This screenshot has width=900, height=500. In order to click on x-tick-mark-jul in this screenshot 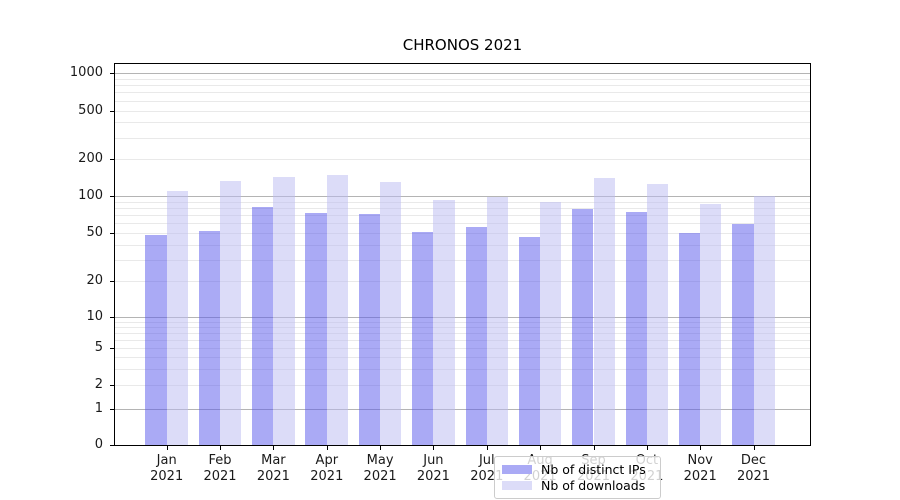, I will do `click(487, 448)`.